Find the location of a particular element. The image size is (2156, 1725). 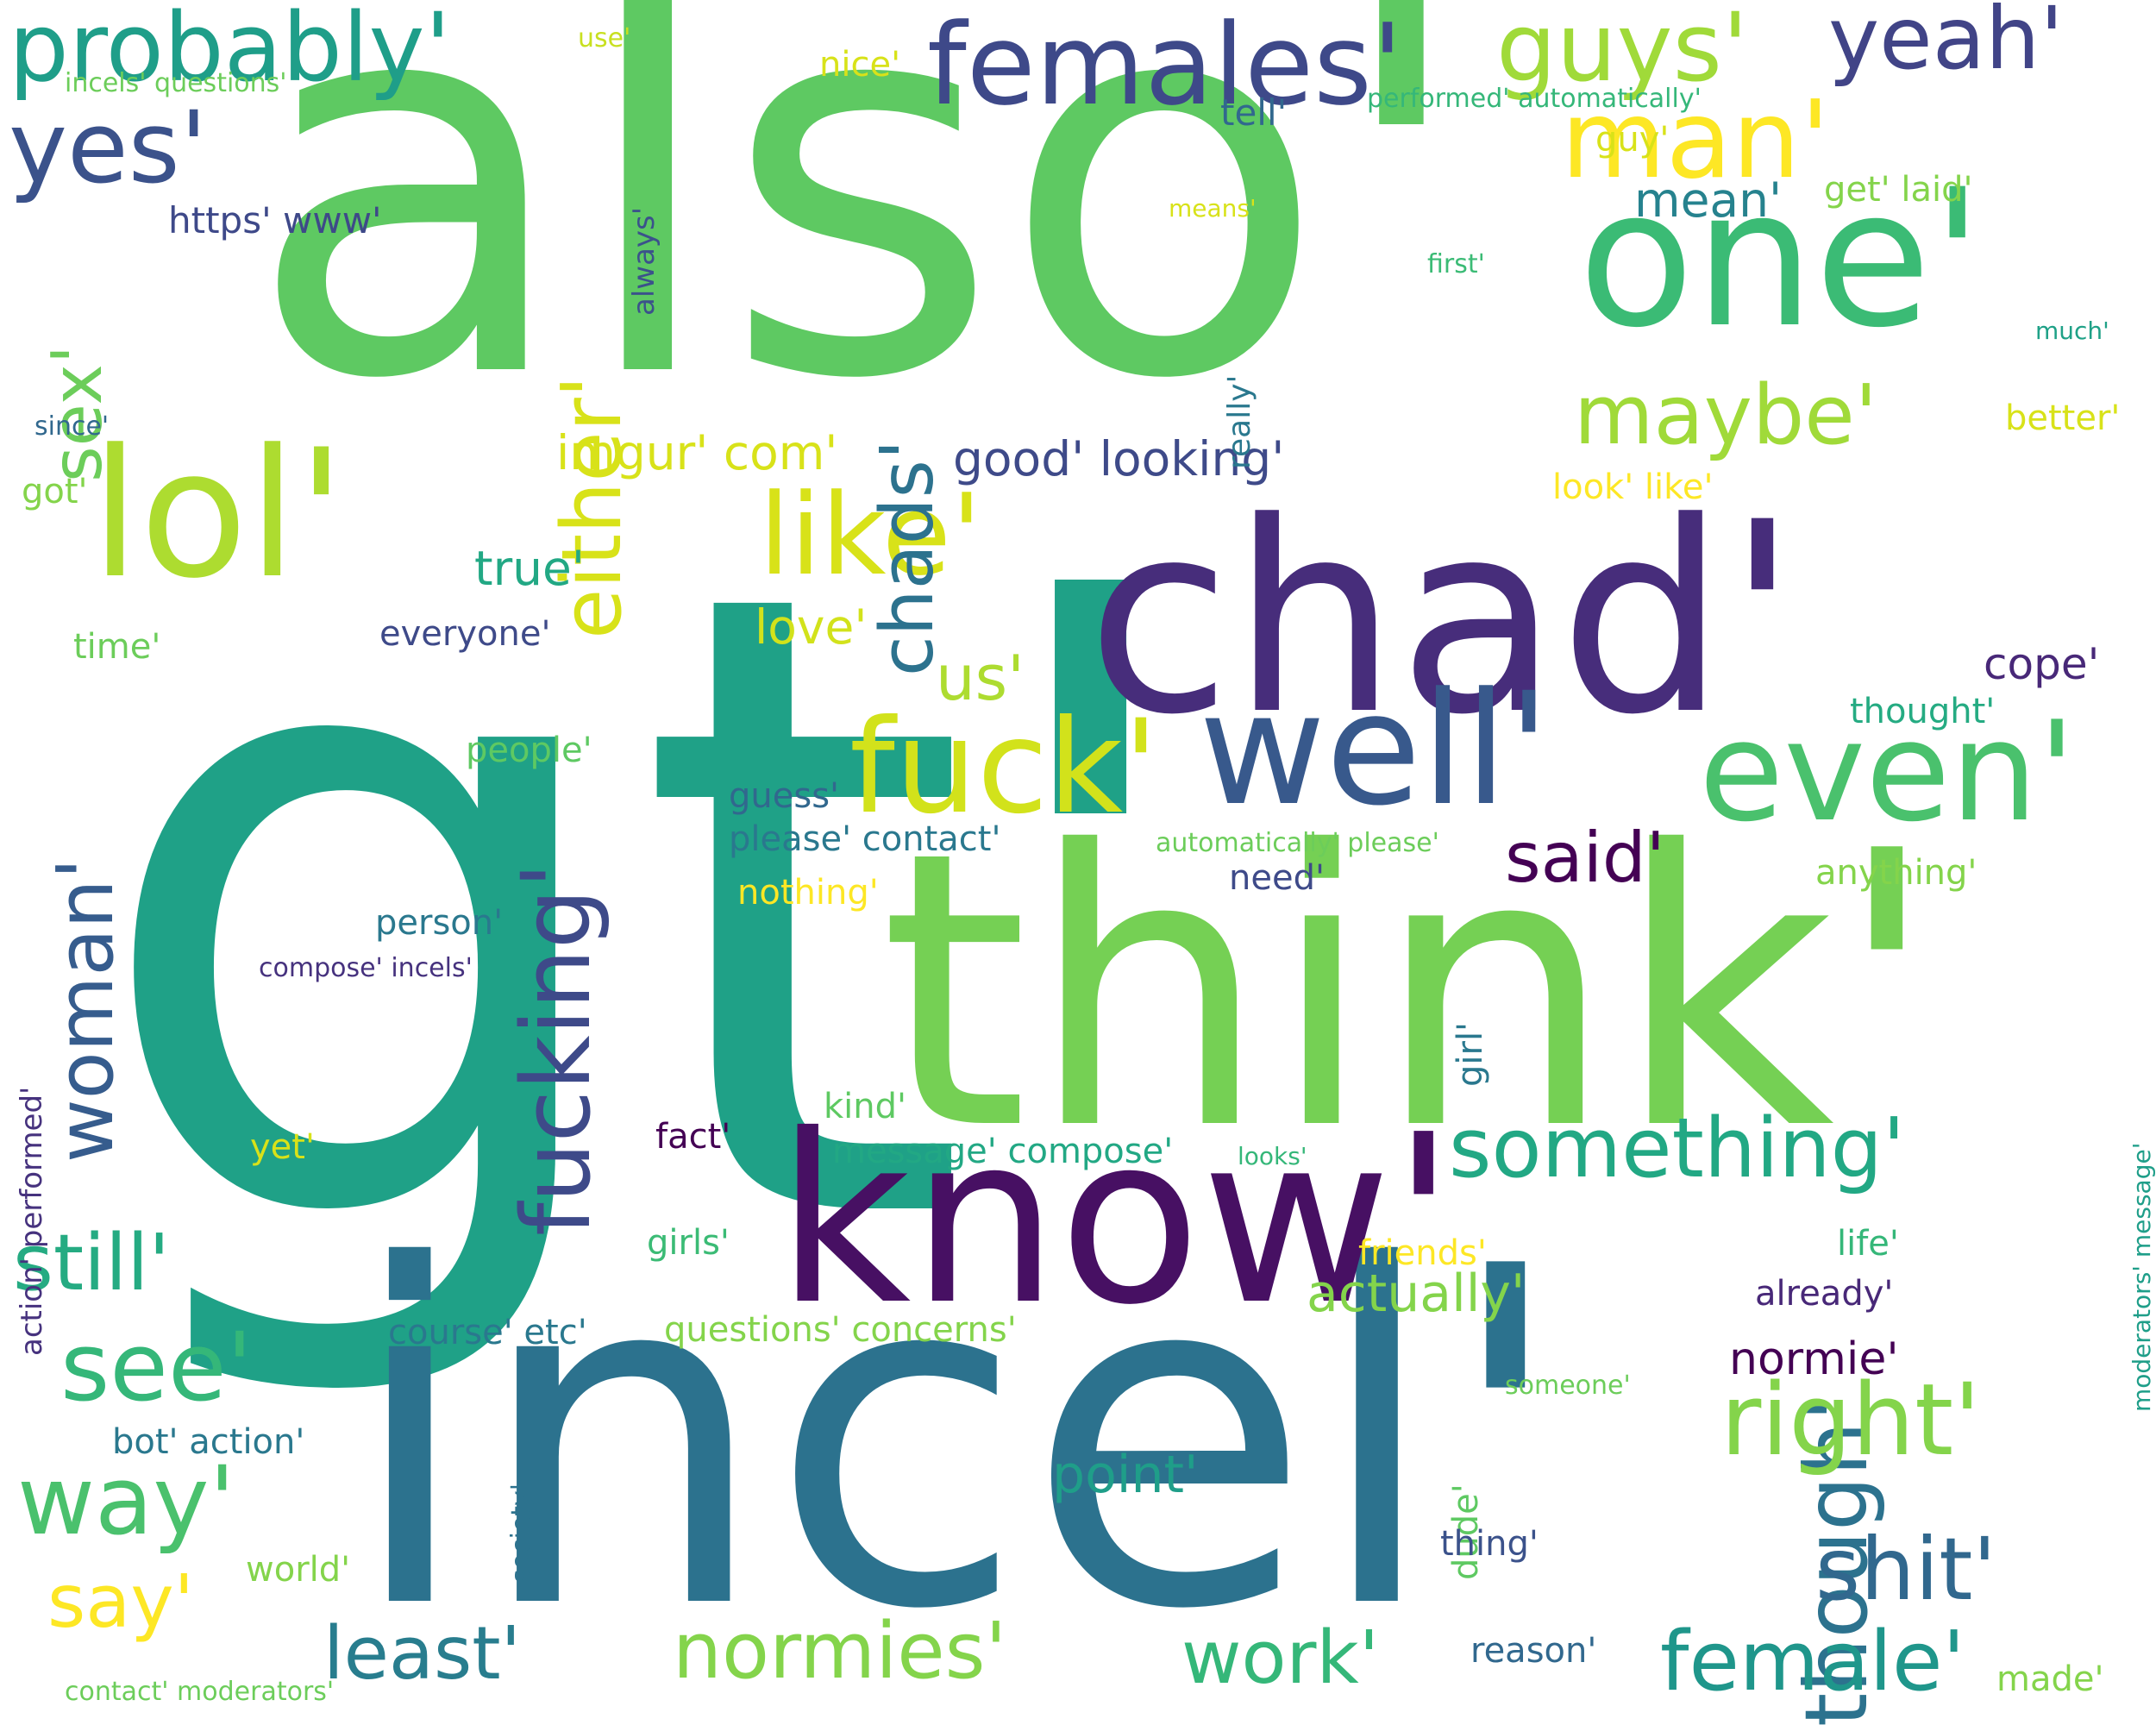

word-females: females' is located at coordinates (1165, 65).